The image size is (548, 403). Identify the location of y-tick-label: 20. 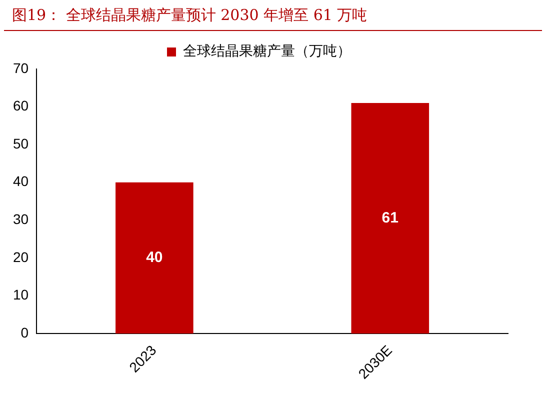
(20, 256).